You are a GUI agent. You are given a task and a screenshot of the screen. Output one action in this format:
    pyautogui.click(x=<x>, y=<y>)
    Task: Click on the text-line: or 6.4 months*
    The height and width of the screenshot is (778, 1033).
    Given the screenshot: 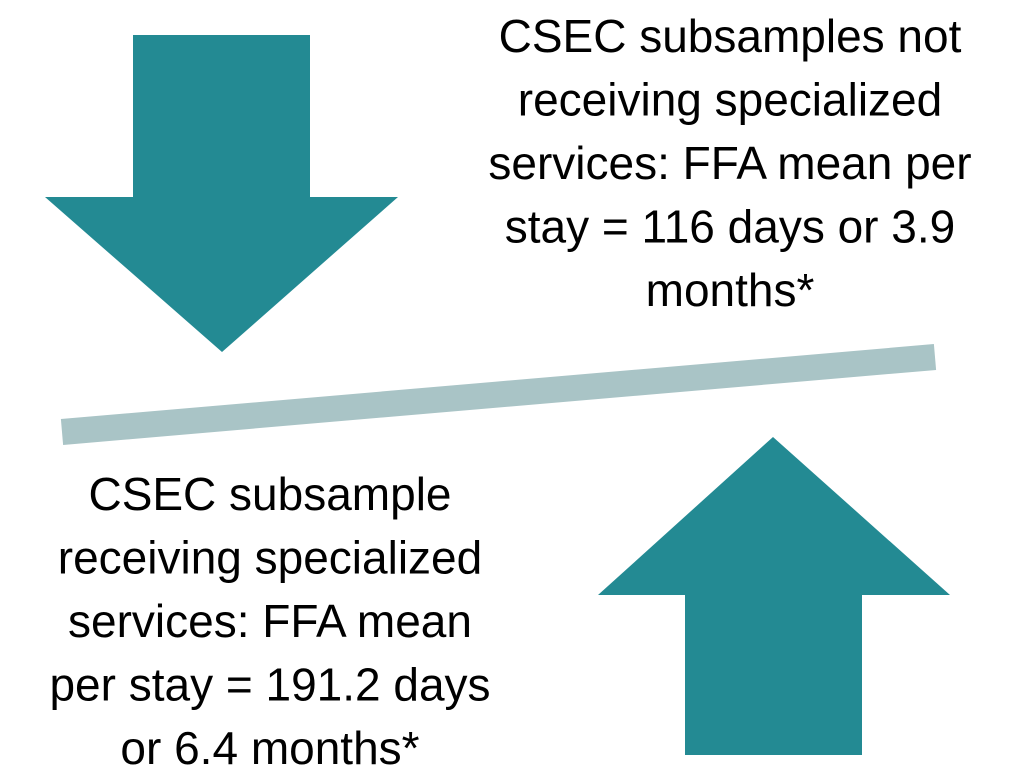 What is the action you would take?
    pyautogui.click(x=269, y=748)
    